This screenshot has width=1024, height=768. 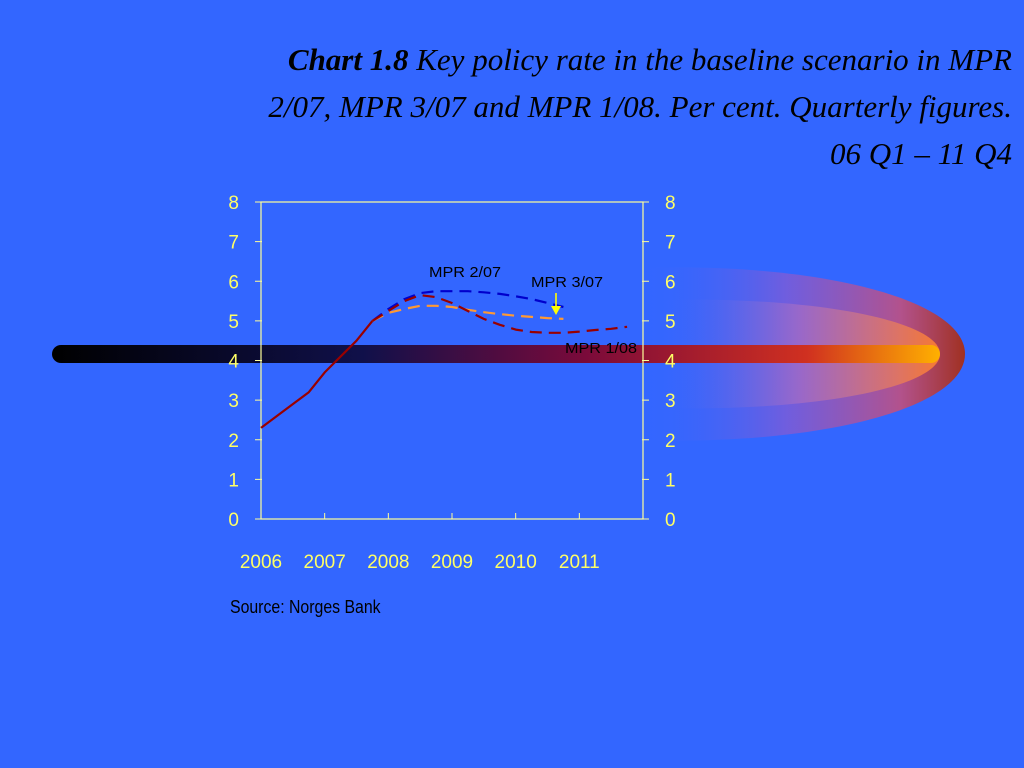 I want to click on y-tick-label-left: 4, so click(x=233, y=362).